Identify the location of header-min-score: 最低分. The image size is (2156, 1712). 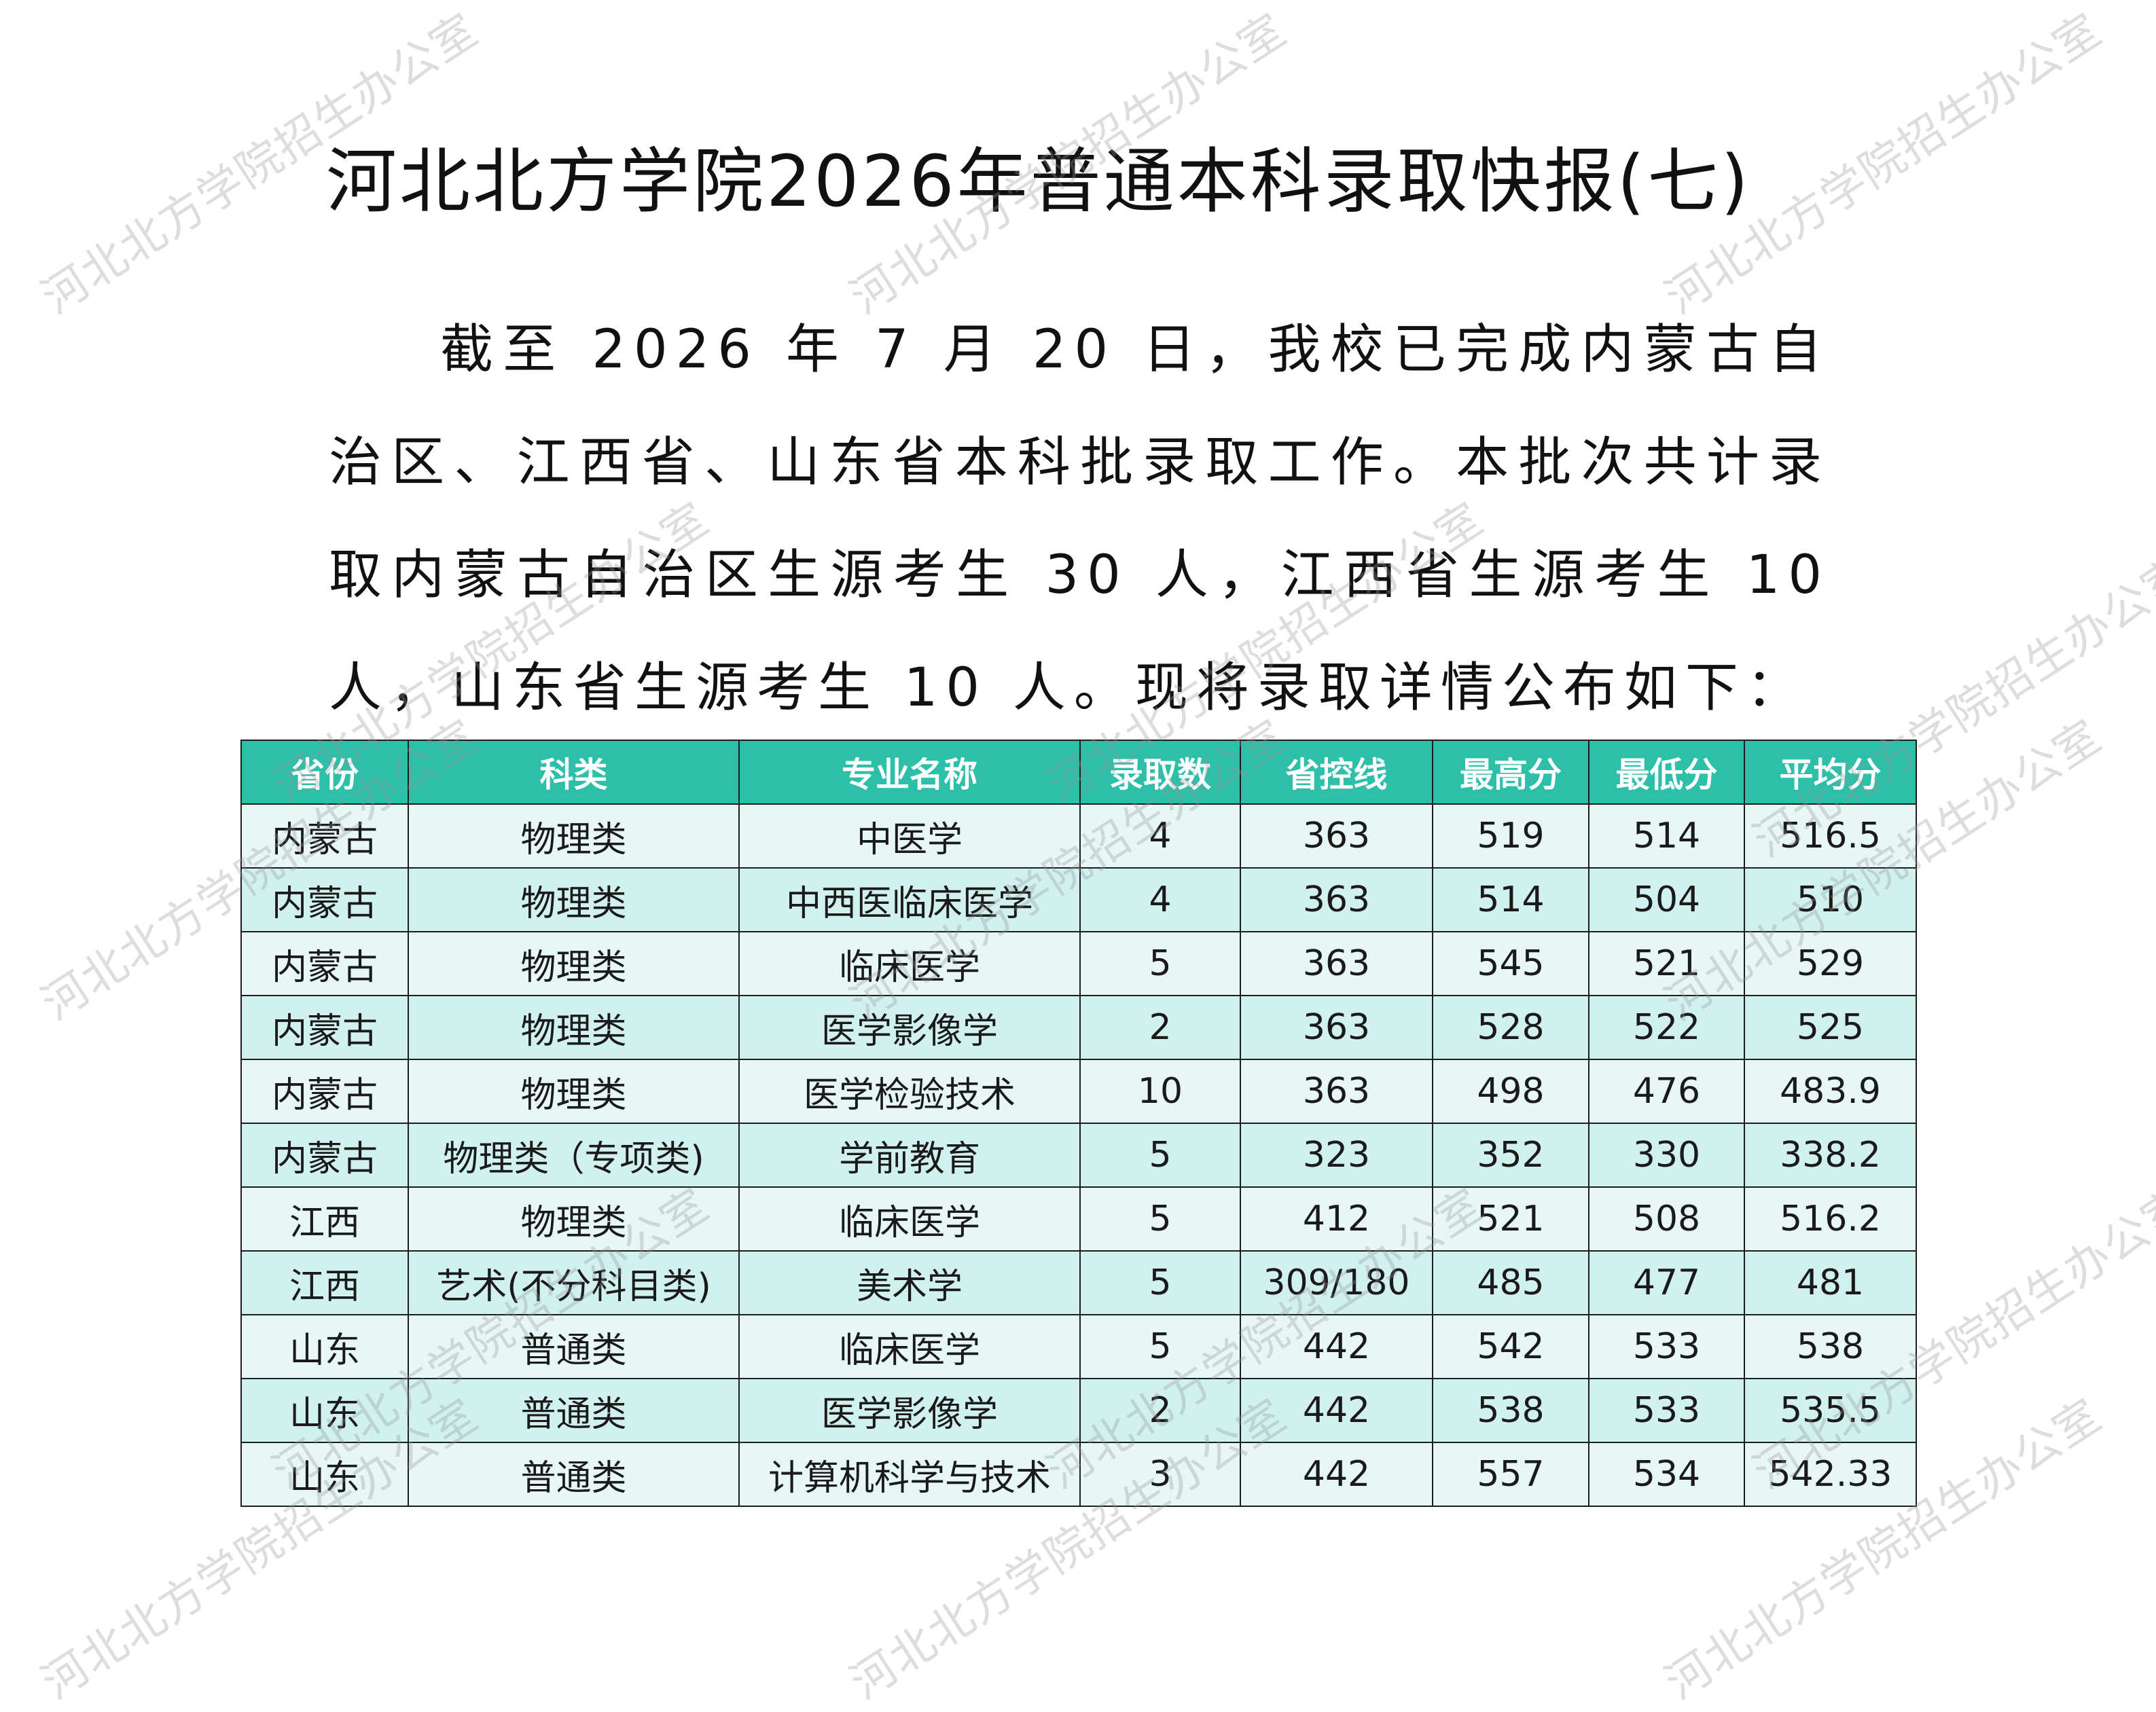
(1666, 773).